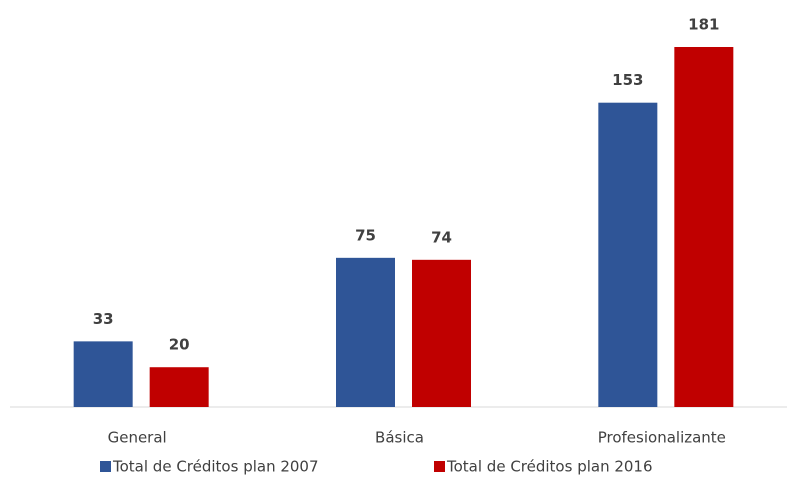 The width and height of the screenshot is (787, 494). I want to click on x-tick-label: Profesionalizante, so click(662, 438).